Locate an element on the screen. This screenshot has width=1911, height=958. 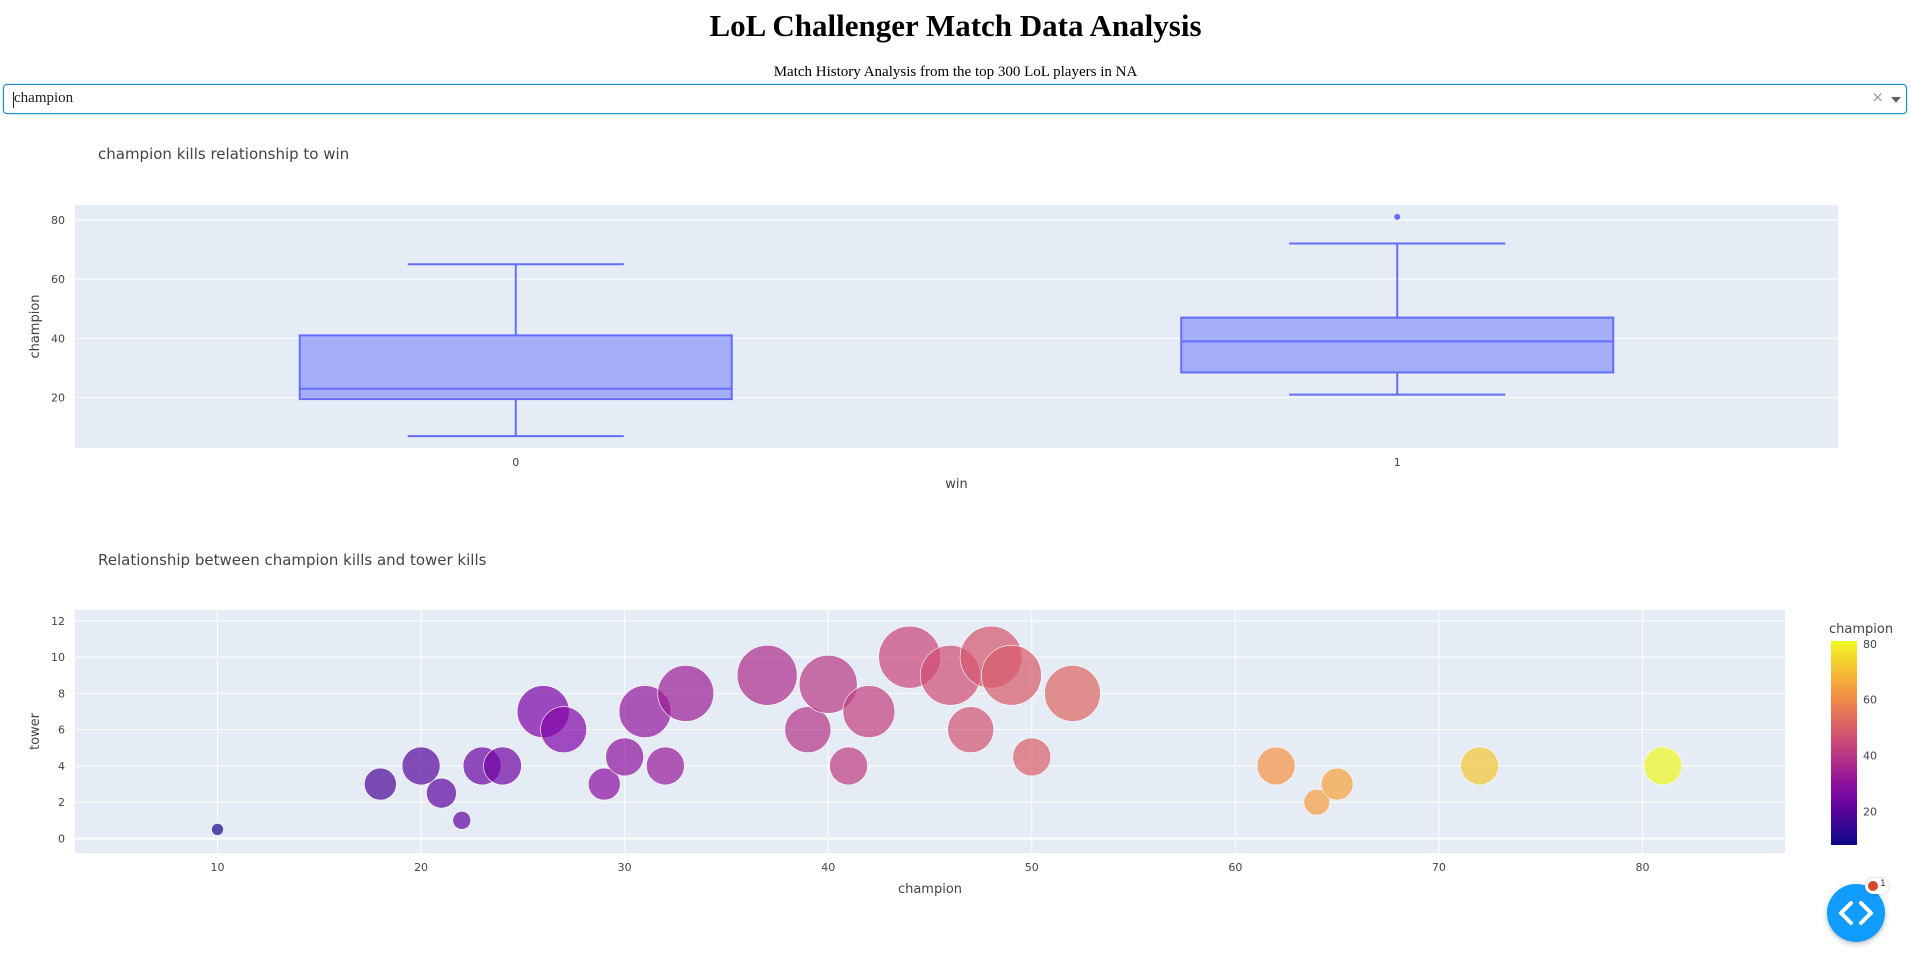
y-tick-label: 6 is located at coordinates (61, 730).